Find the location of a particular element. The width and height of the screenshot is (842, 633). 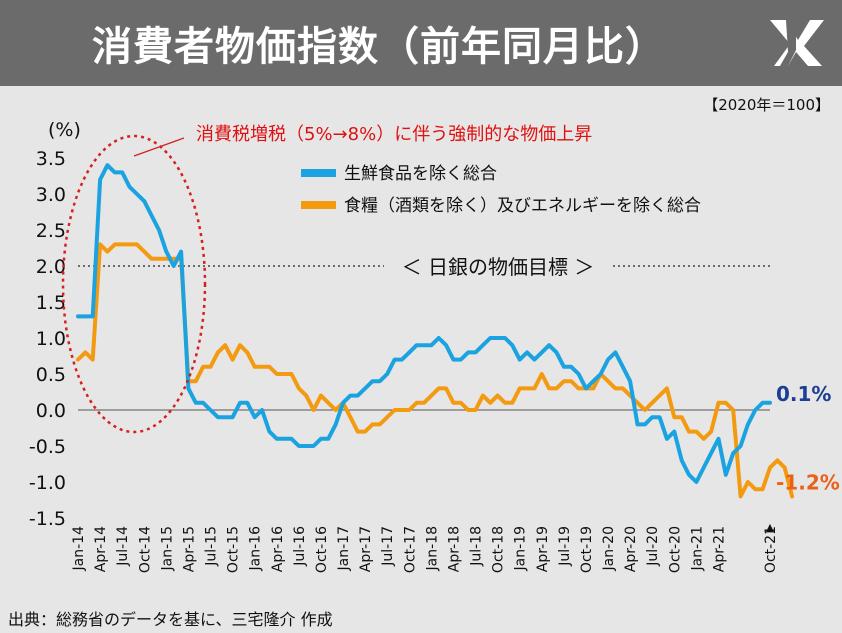

y-tick-label: 2.5 is located at coordinates (51, 231).